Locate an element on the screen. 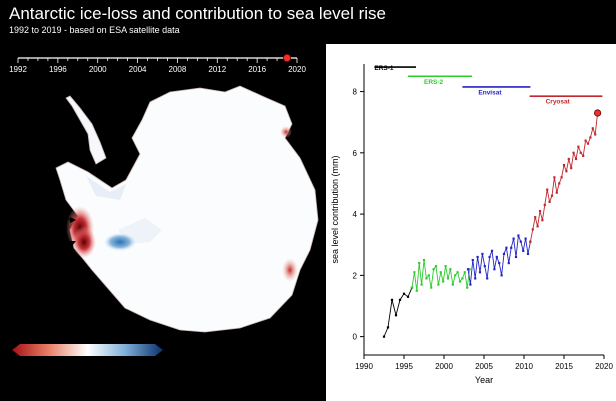 The width and height of the screenshot is (616, 401). x-tick-label: 2000 is located at coordinates (444, 366).